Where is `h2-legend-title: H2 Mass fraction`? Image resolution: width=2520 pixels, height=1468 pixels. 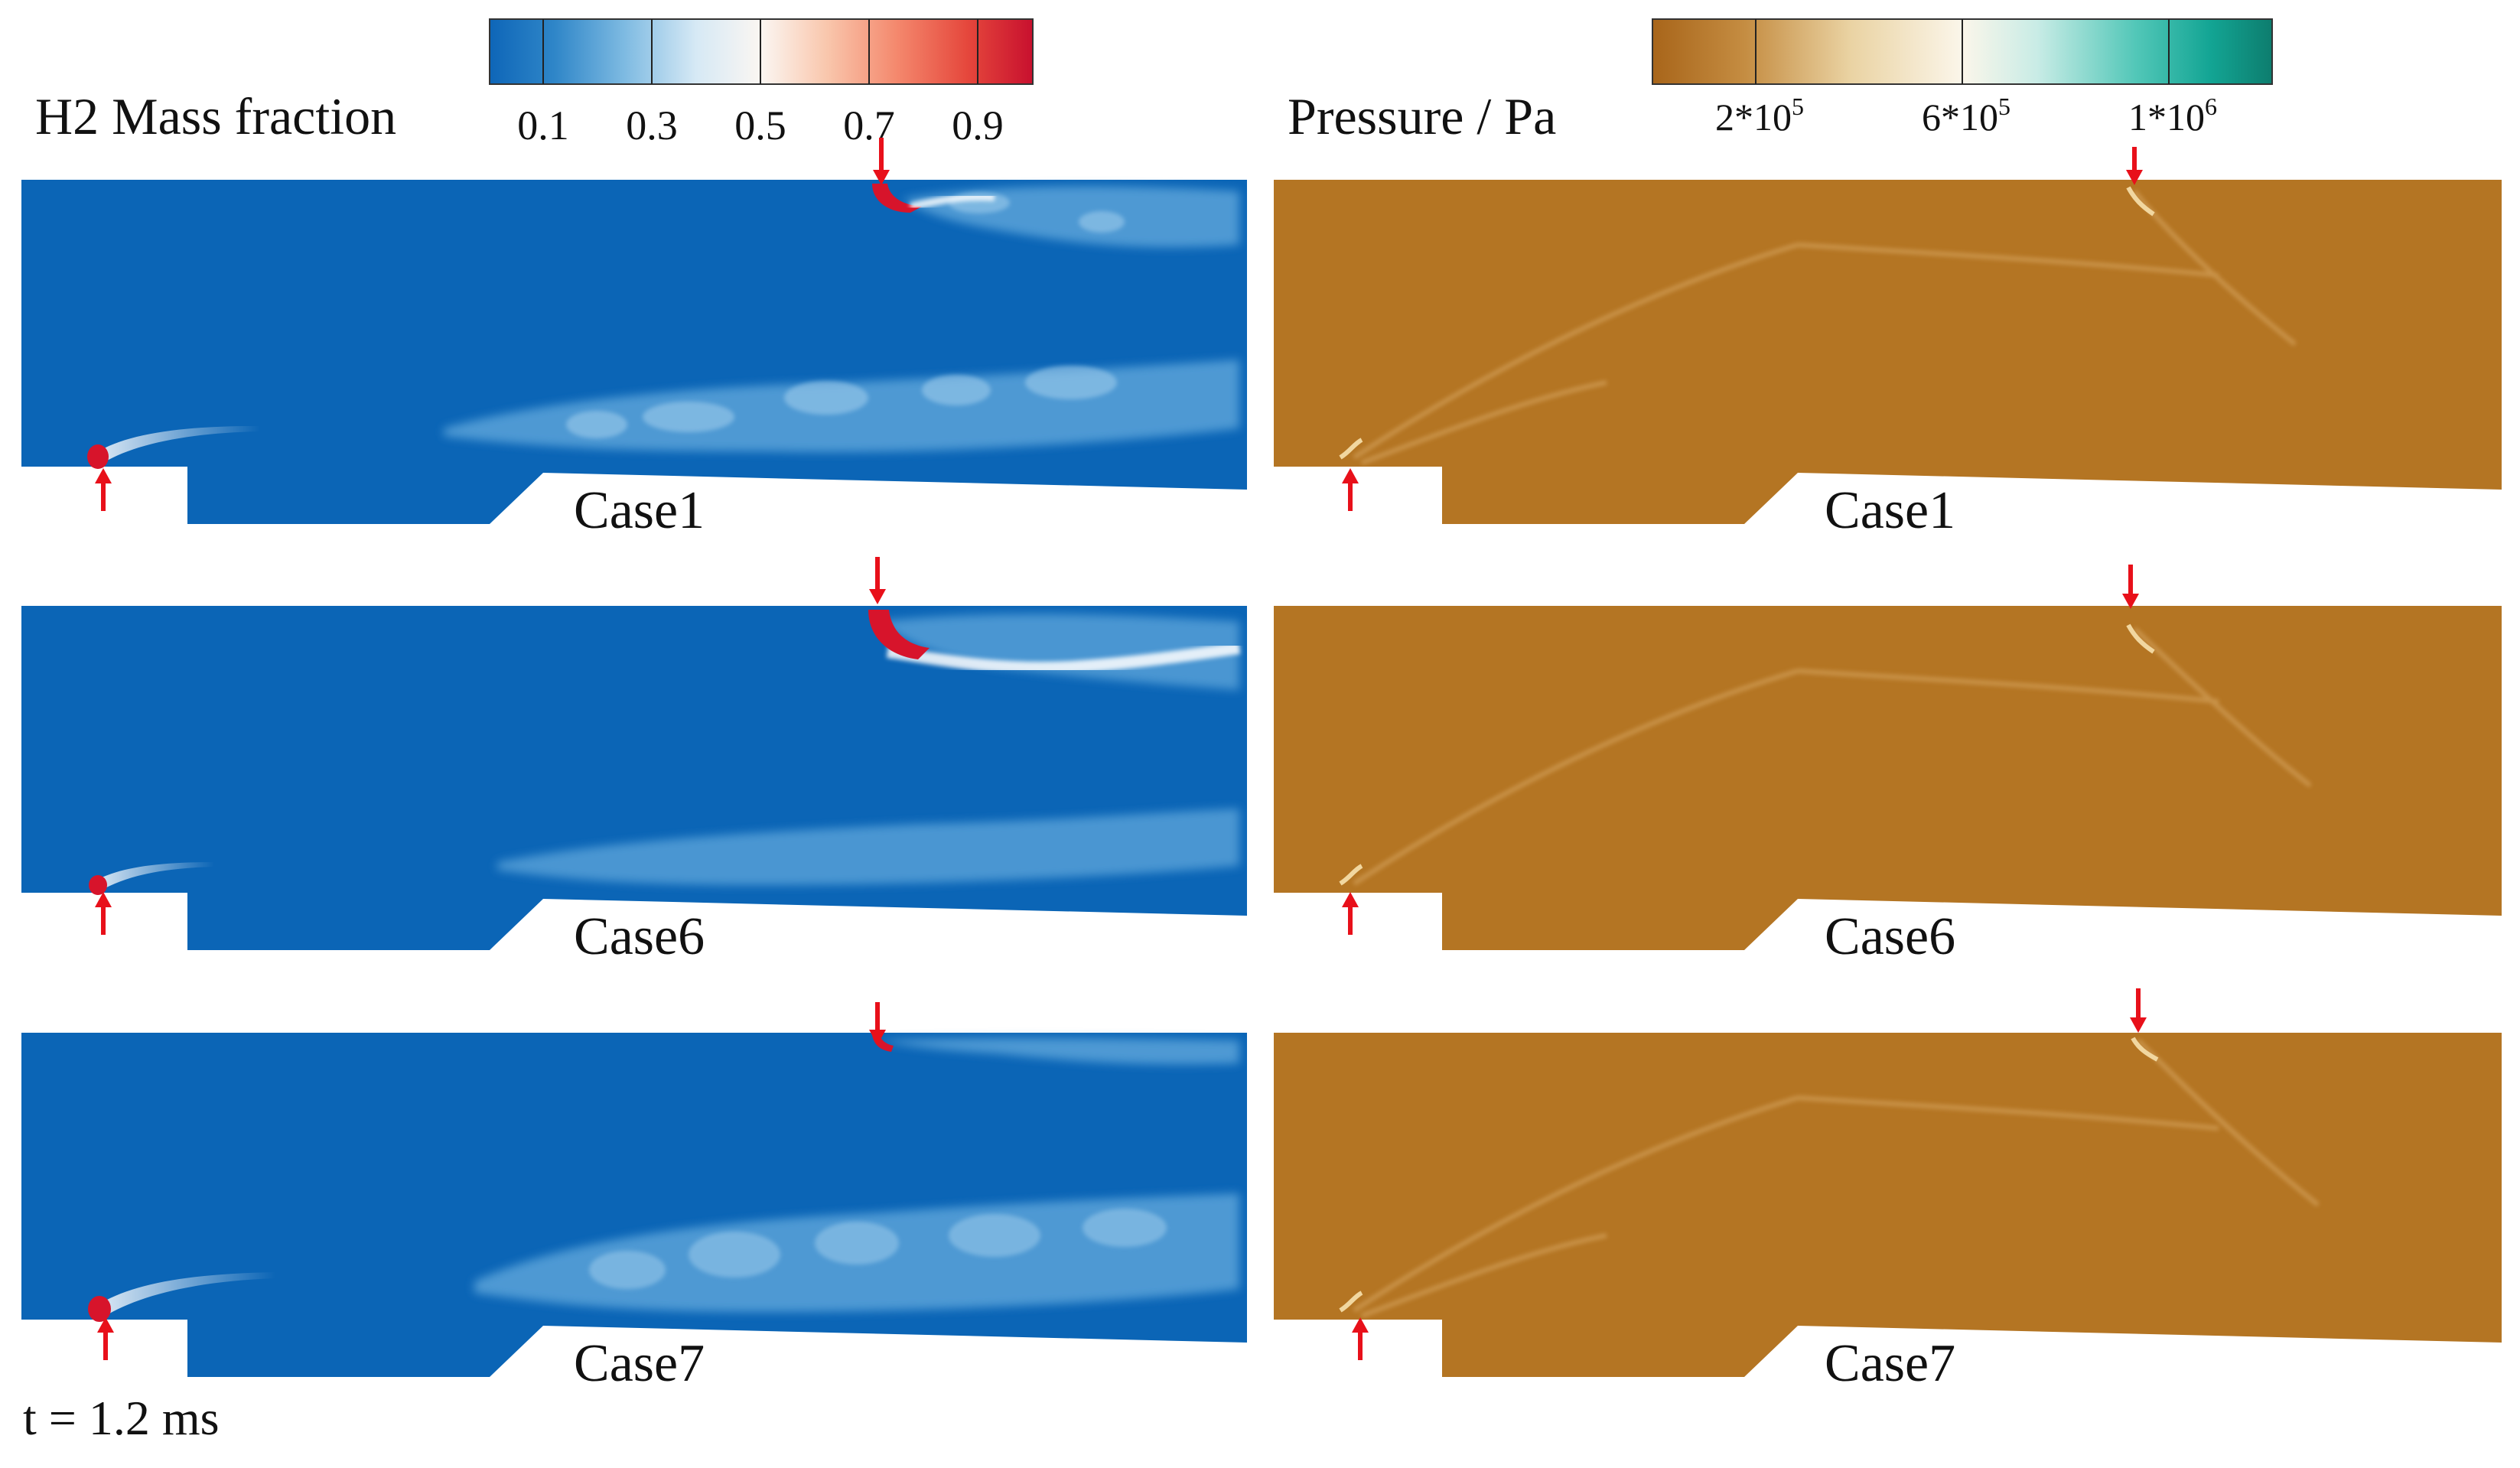
h2-legend-title: H2 Mass fraction is located at coordinates (215, 116).